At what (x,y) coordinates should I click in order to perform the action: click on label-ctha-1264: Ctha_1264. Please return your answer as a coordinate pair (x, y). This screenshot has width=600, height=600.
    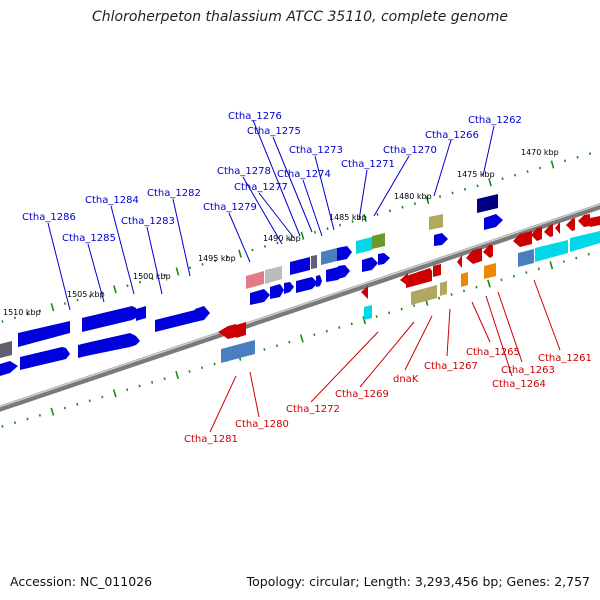
    Looking at the image, I should click on (519, 384).